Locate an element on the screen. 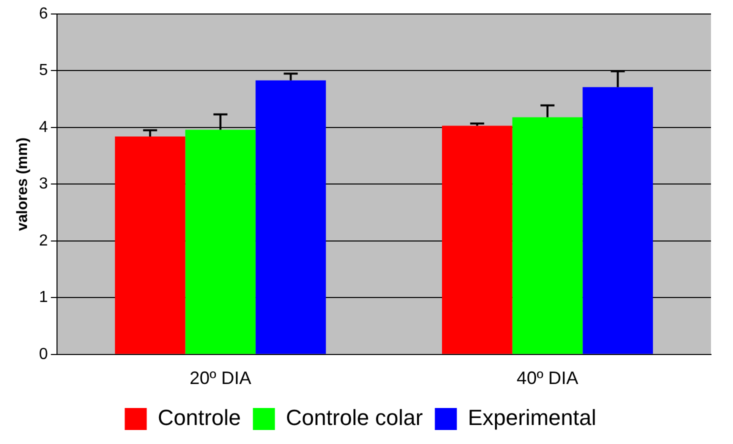 The image size is (733, 444). y-axis-title: valores (mm) is located at coordinates (23, 184).